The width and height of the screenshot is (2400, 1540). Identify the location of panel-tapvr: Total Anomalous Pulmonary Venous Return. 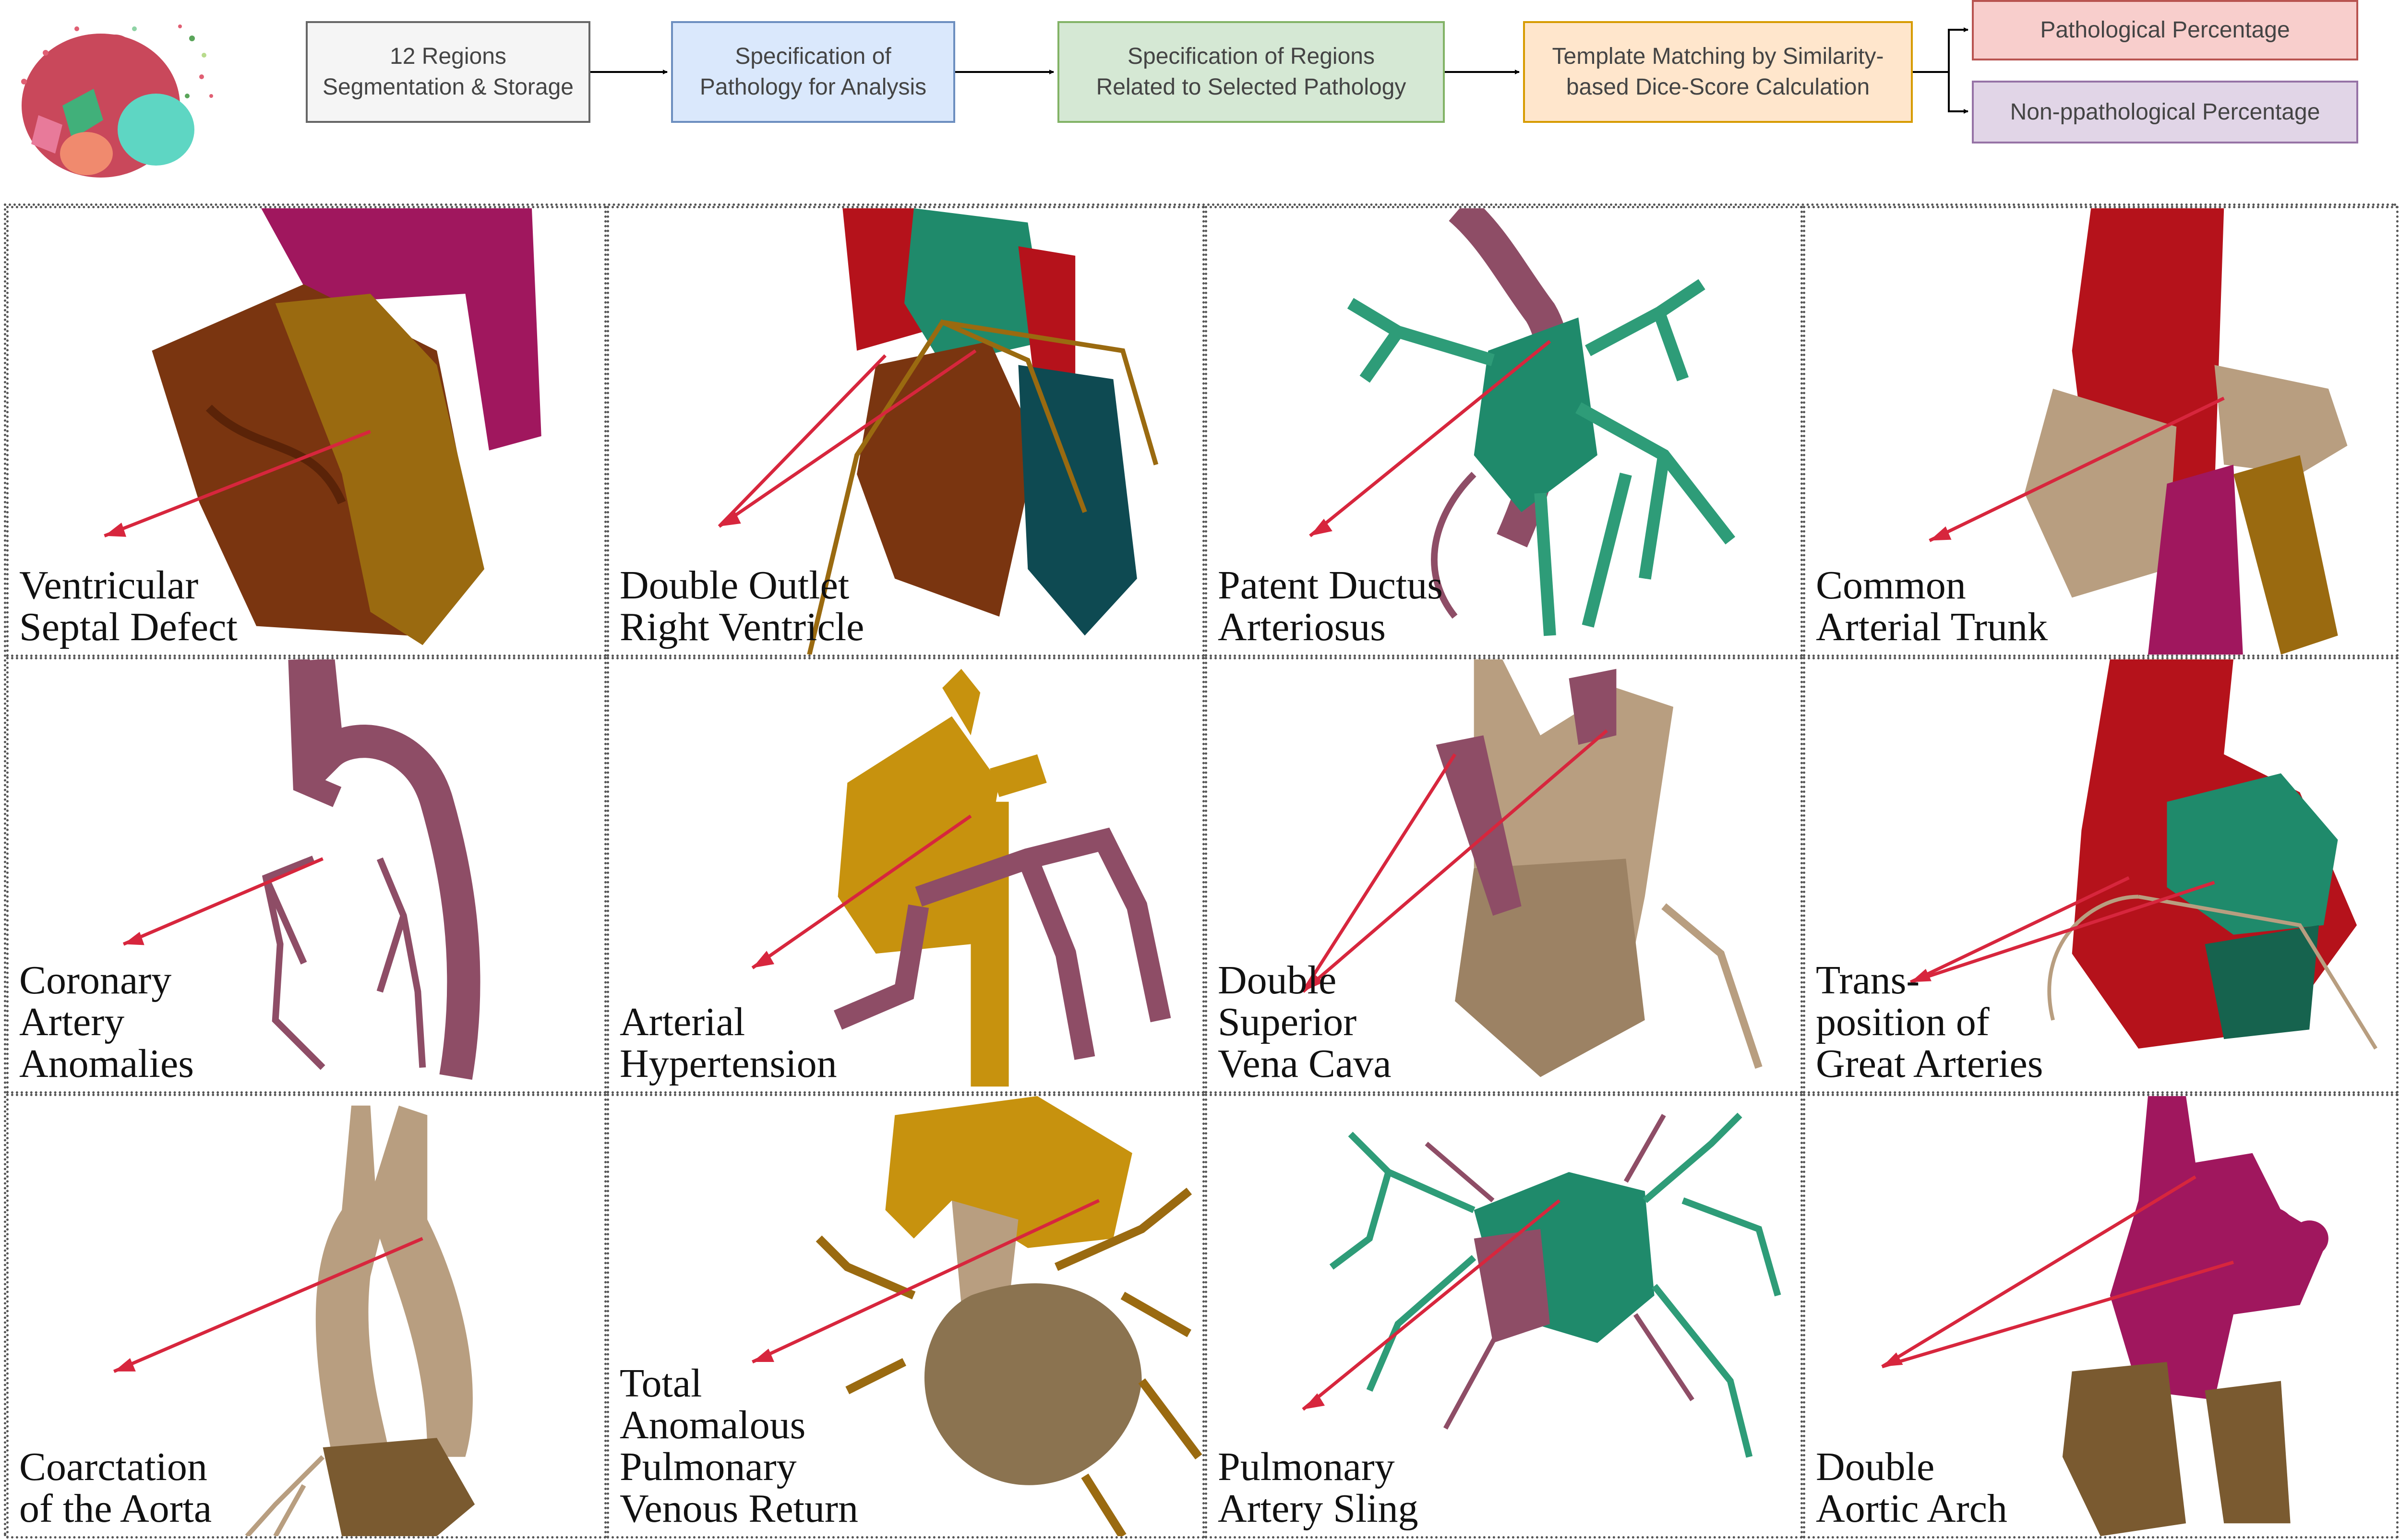
(906, 1316).